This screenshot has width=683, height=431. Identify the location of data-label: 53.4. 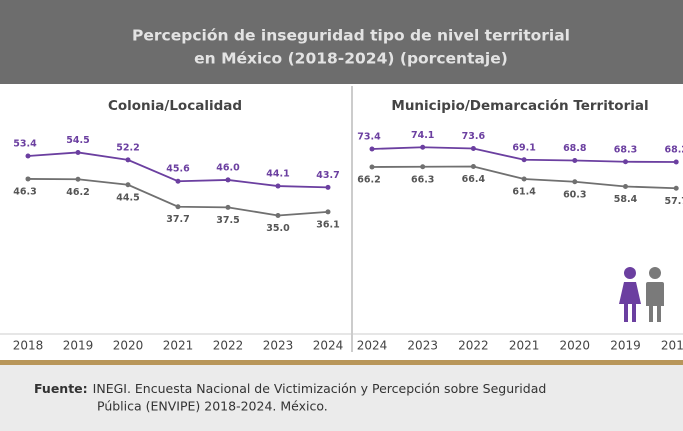
(25, 144).